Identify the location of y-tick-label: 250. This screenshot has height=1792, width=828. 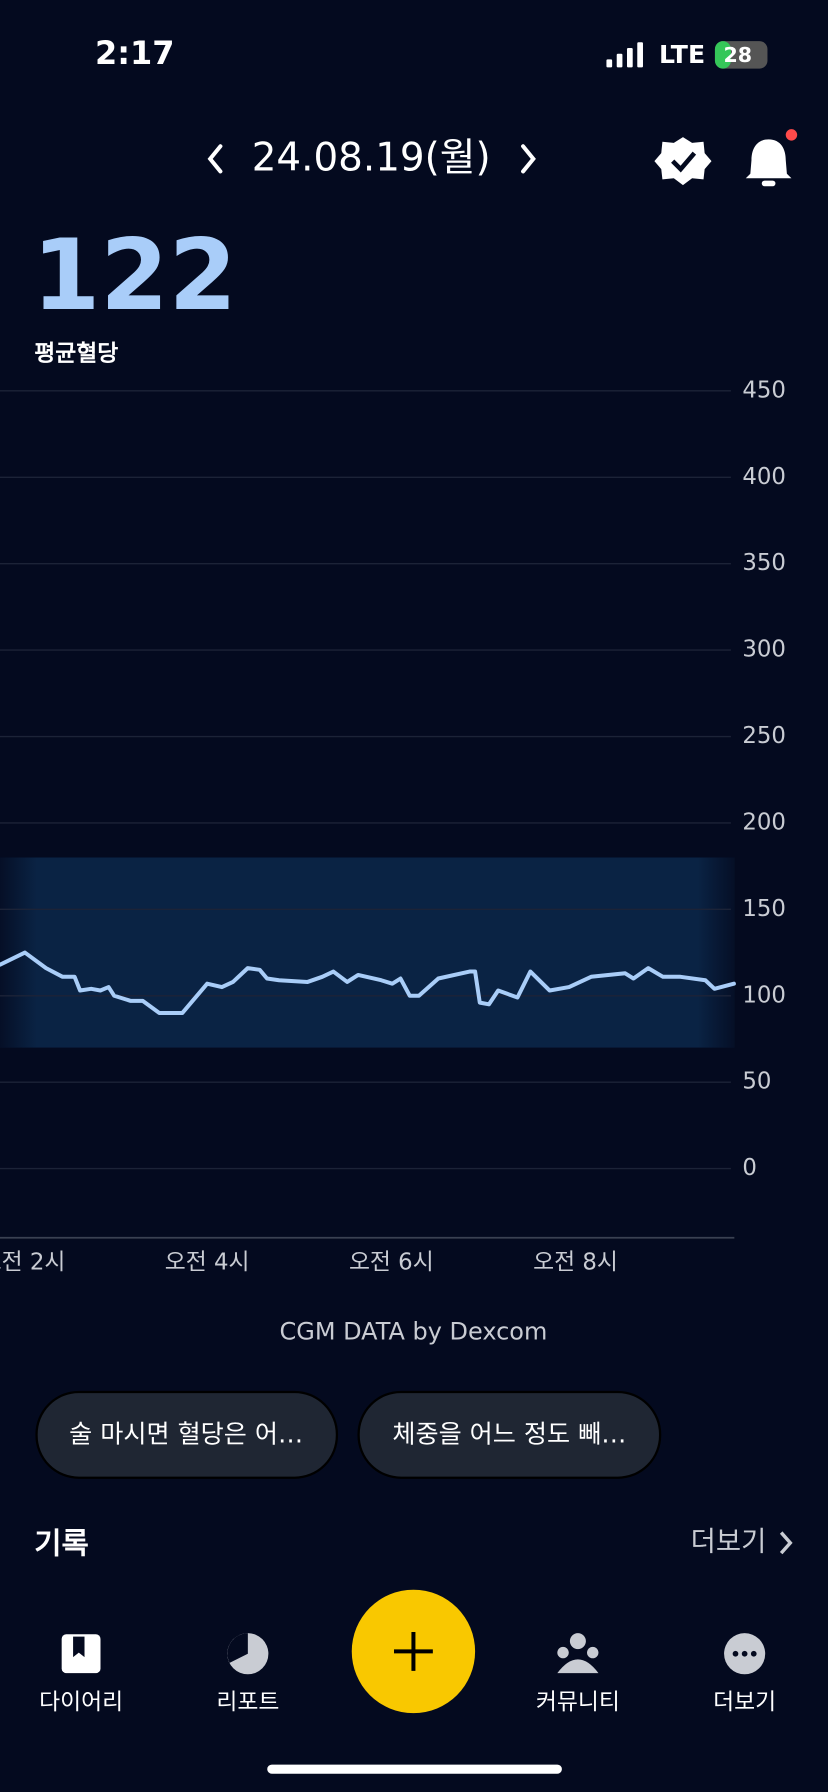
(764, 736).